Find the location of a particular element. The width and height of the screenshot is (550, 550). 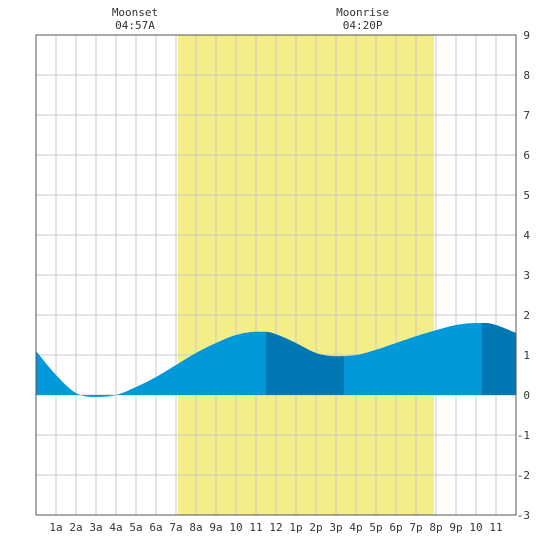

x-tick-label: 1p is located at coordinates (295, 527).